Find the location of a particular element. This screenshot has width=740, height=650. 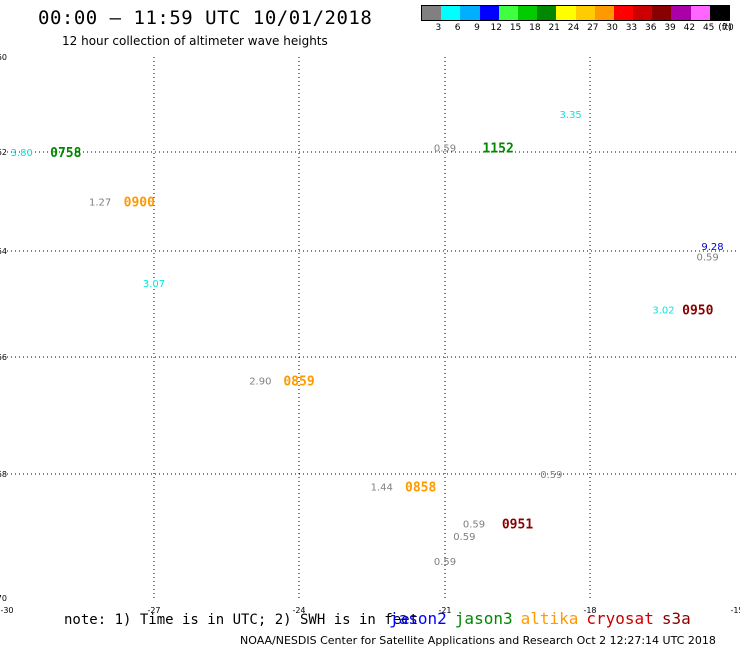

x-tick-label: -18 is located at coordinates (589, 610).